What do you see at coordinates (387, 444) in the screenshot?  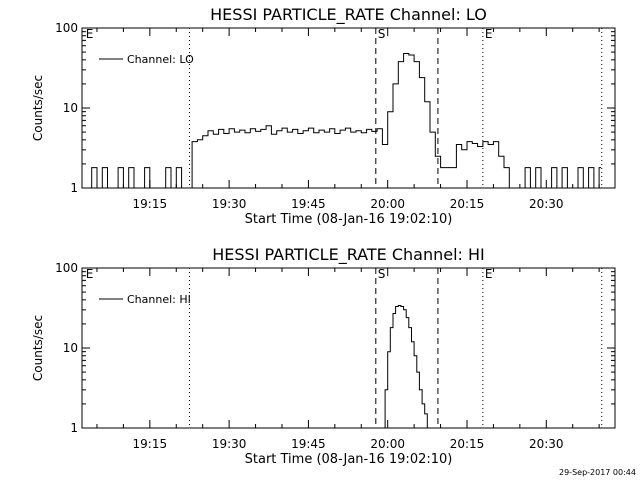 I see `chart-hi-xtick-label: 20:00` at bounding box center [387, 444].